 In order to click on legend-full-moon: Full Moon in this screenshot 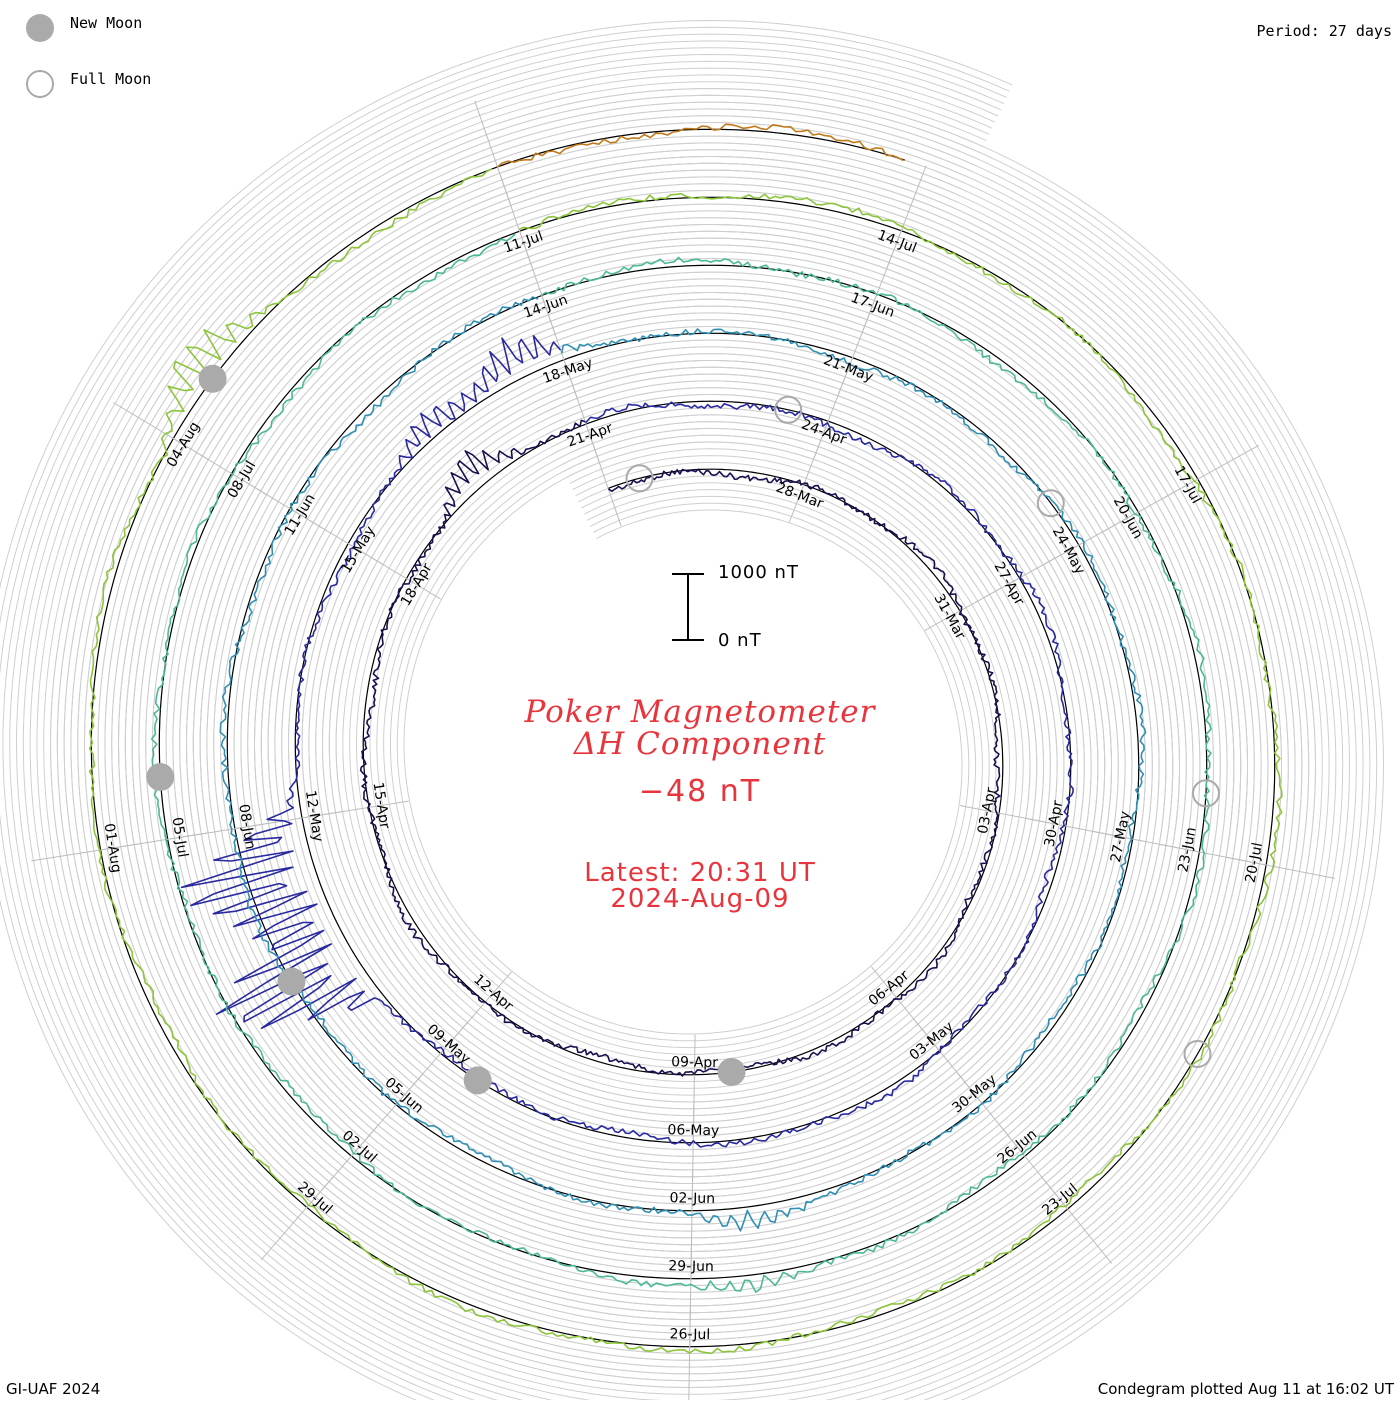, I will do `click(88, 84)`.